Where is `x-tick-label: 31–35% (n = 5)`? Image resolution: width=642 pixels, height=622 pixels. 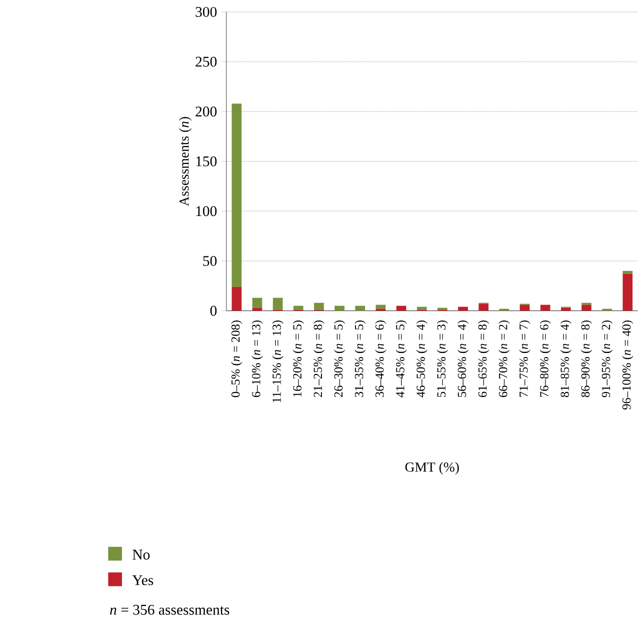 x-tick-label: 31–35% (n = 5) is located at coordinates (360, 359).